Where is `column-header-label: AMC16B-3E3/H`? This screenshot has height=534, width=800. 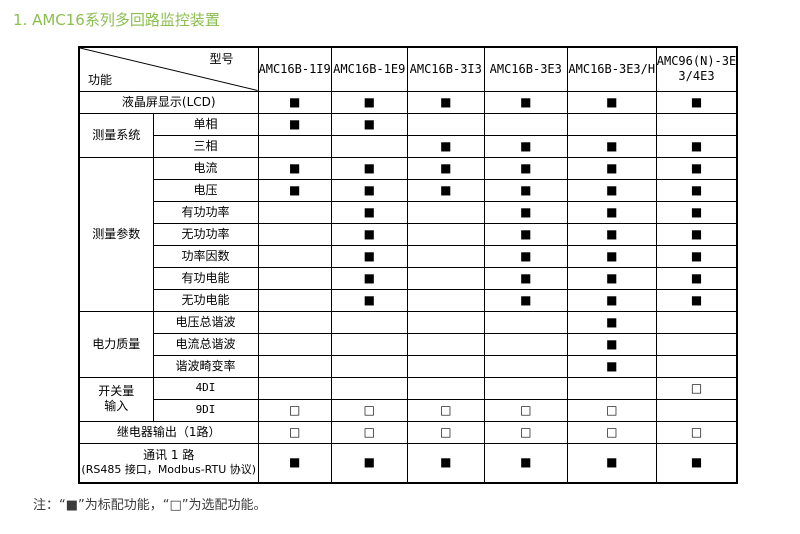 column-header-label: AMC16B-3E3/H is located at coordinates (612, 68).